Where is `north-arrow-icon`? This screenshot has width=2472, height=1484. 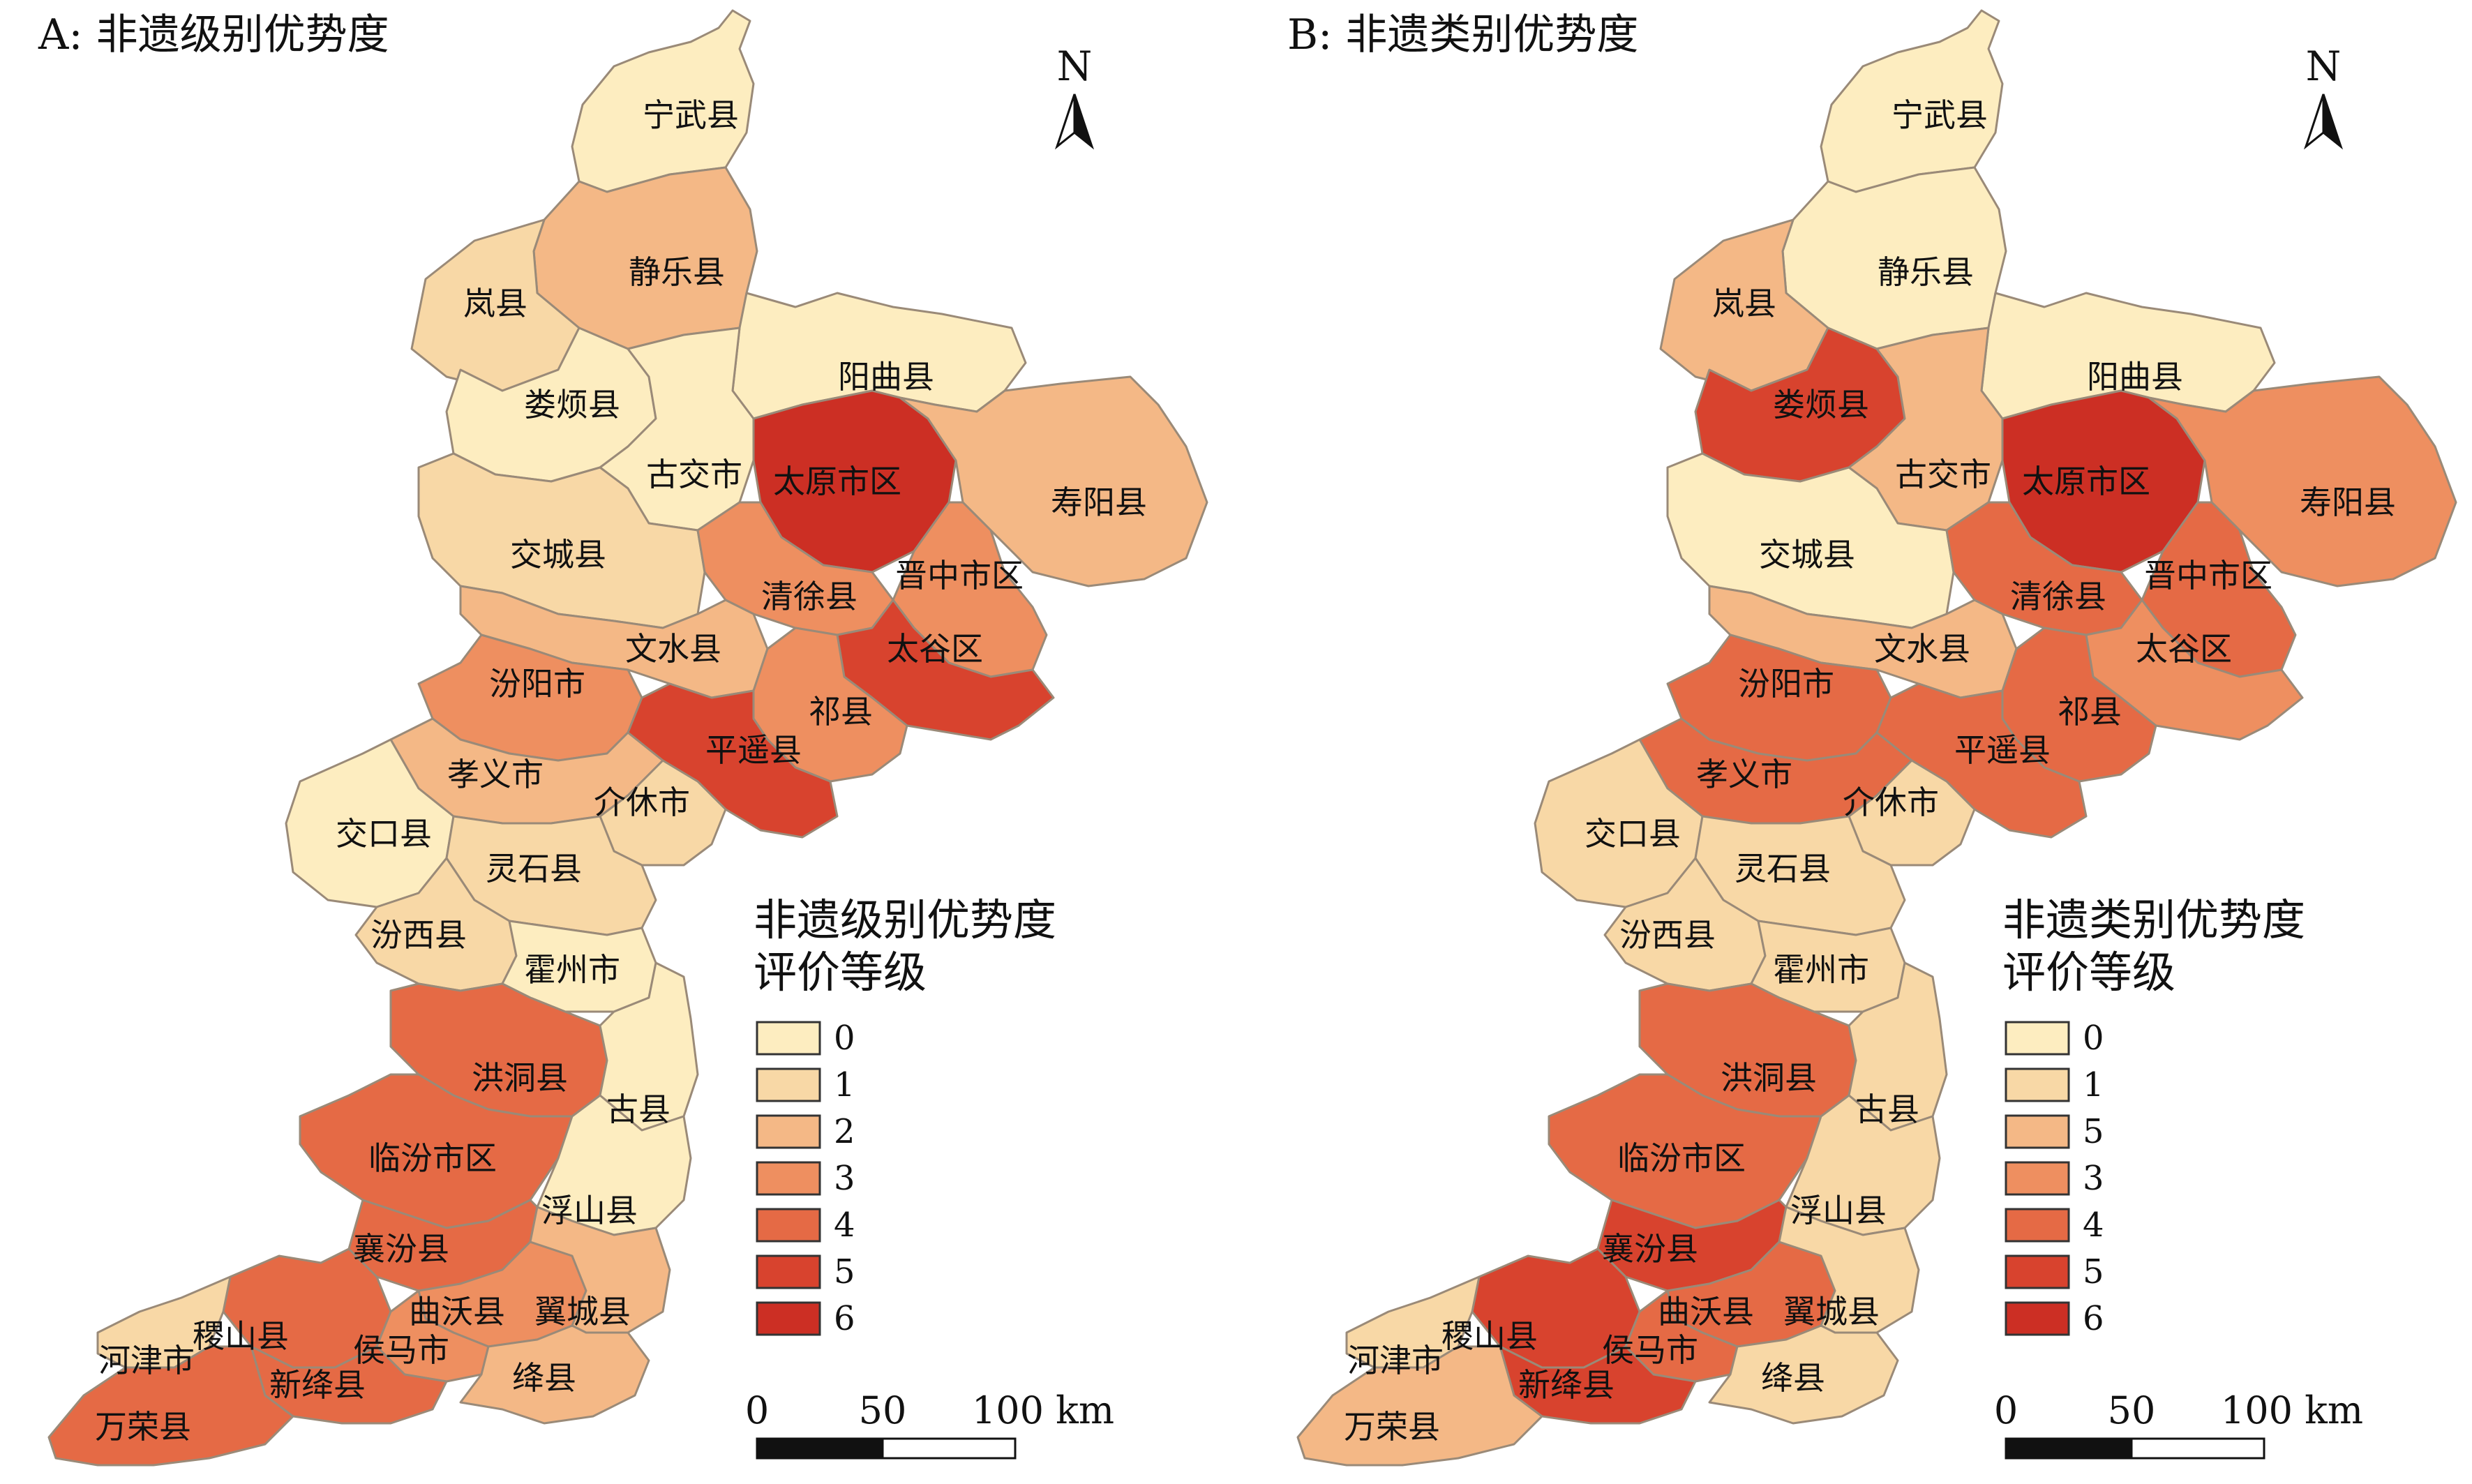 north-arrow-icon is located at coordinates (1084, 122).